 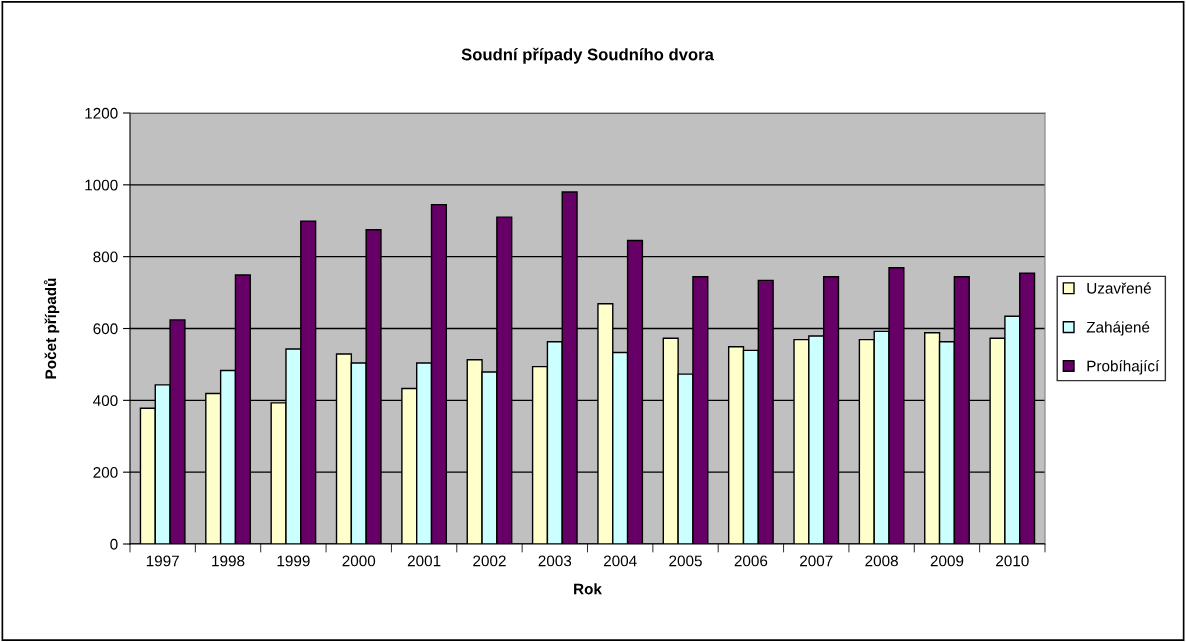 What do you see at coordinates (489, 561) in the screenshot?
I see `x-tick-label: 2002` at bounding box center [489, 561].